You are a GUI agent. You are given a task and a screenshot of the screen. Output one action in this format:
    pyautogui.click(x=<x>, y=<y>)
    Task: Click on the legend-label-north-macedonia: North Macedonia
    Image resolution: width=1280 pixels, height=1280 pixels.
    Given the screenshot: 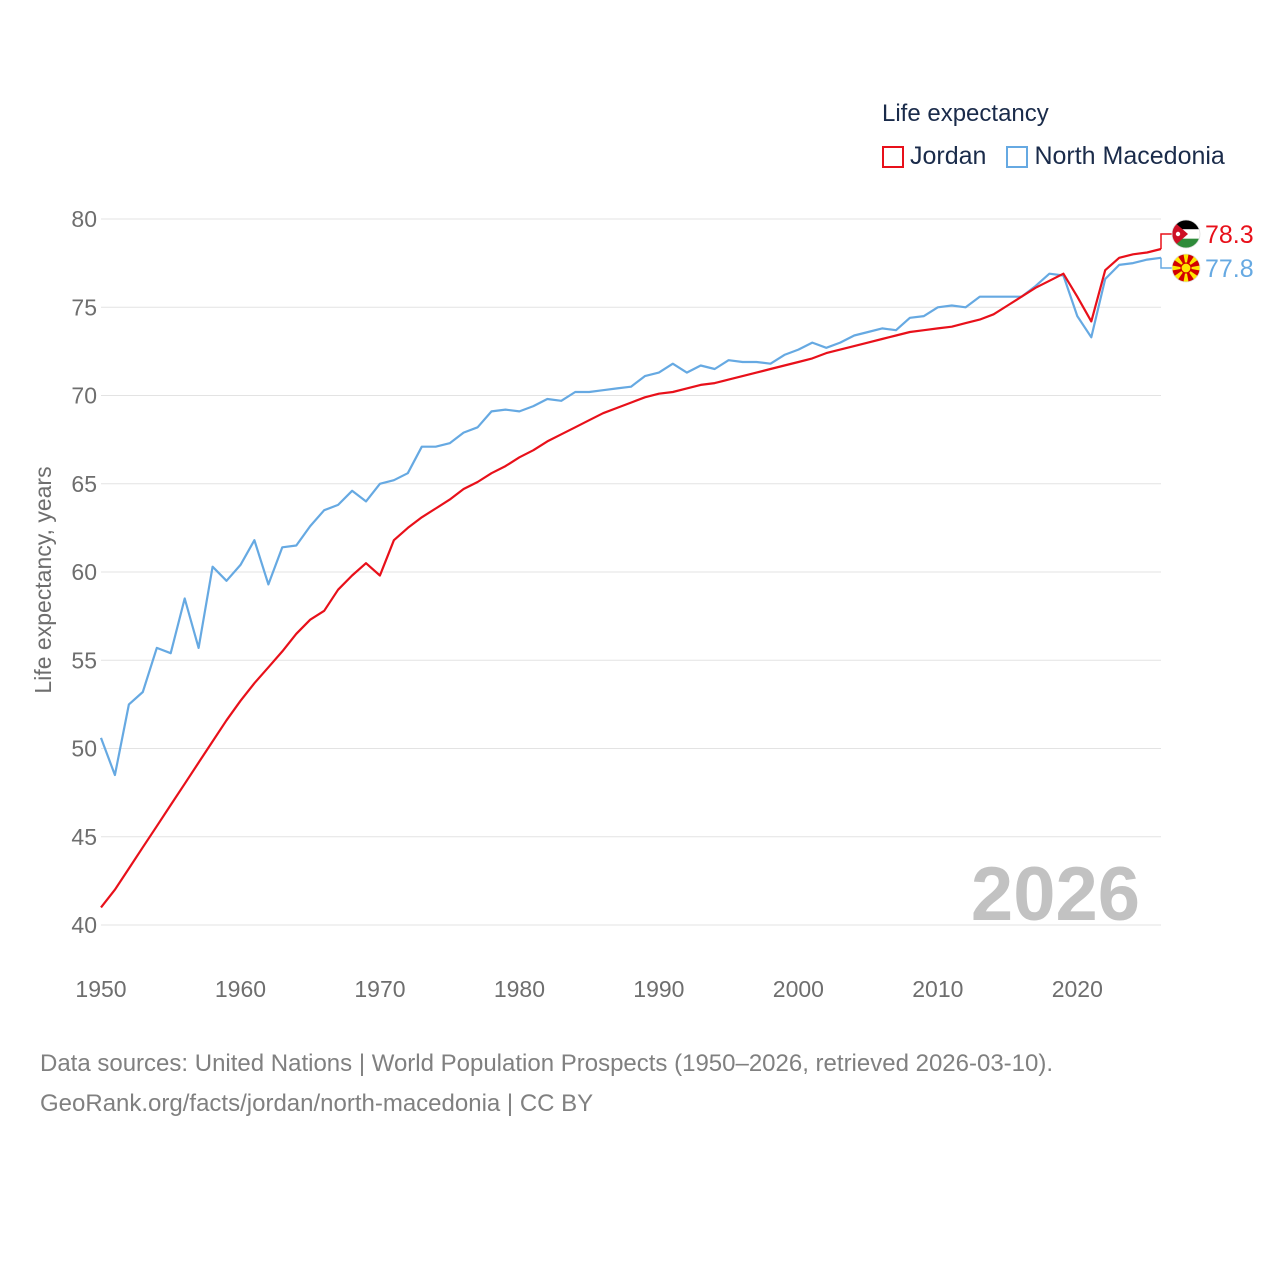 What is the action you would take?
    pyautogui.click(x=1129, y=156)
    